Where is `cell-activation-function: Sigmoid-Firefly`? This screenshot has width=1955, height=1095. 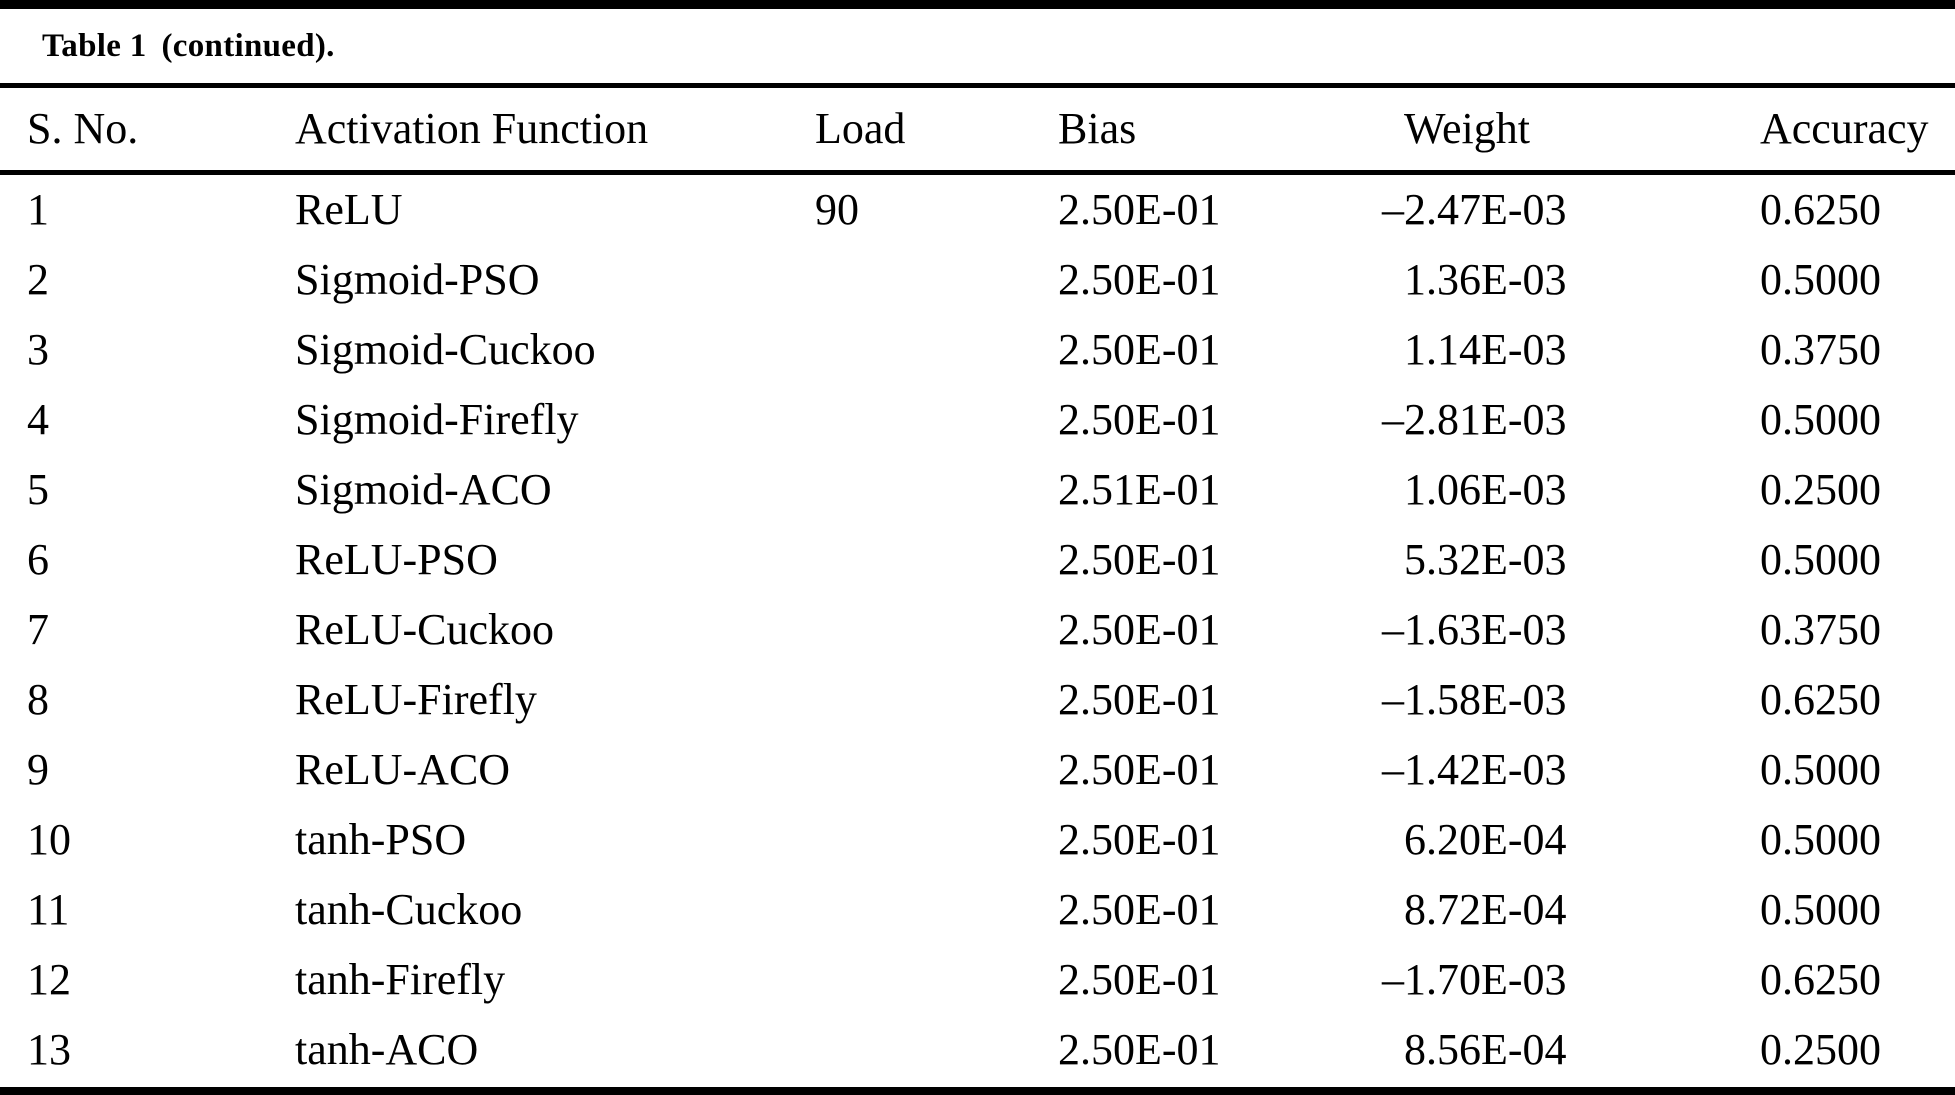
cell-activation-function: Sigmoid-Firefly is located at coordinates (437, 419).